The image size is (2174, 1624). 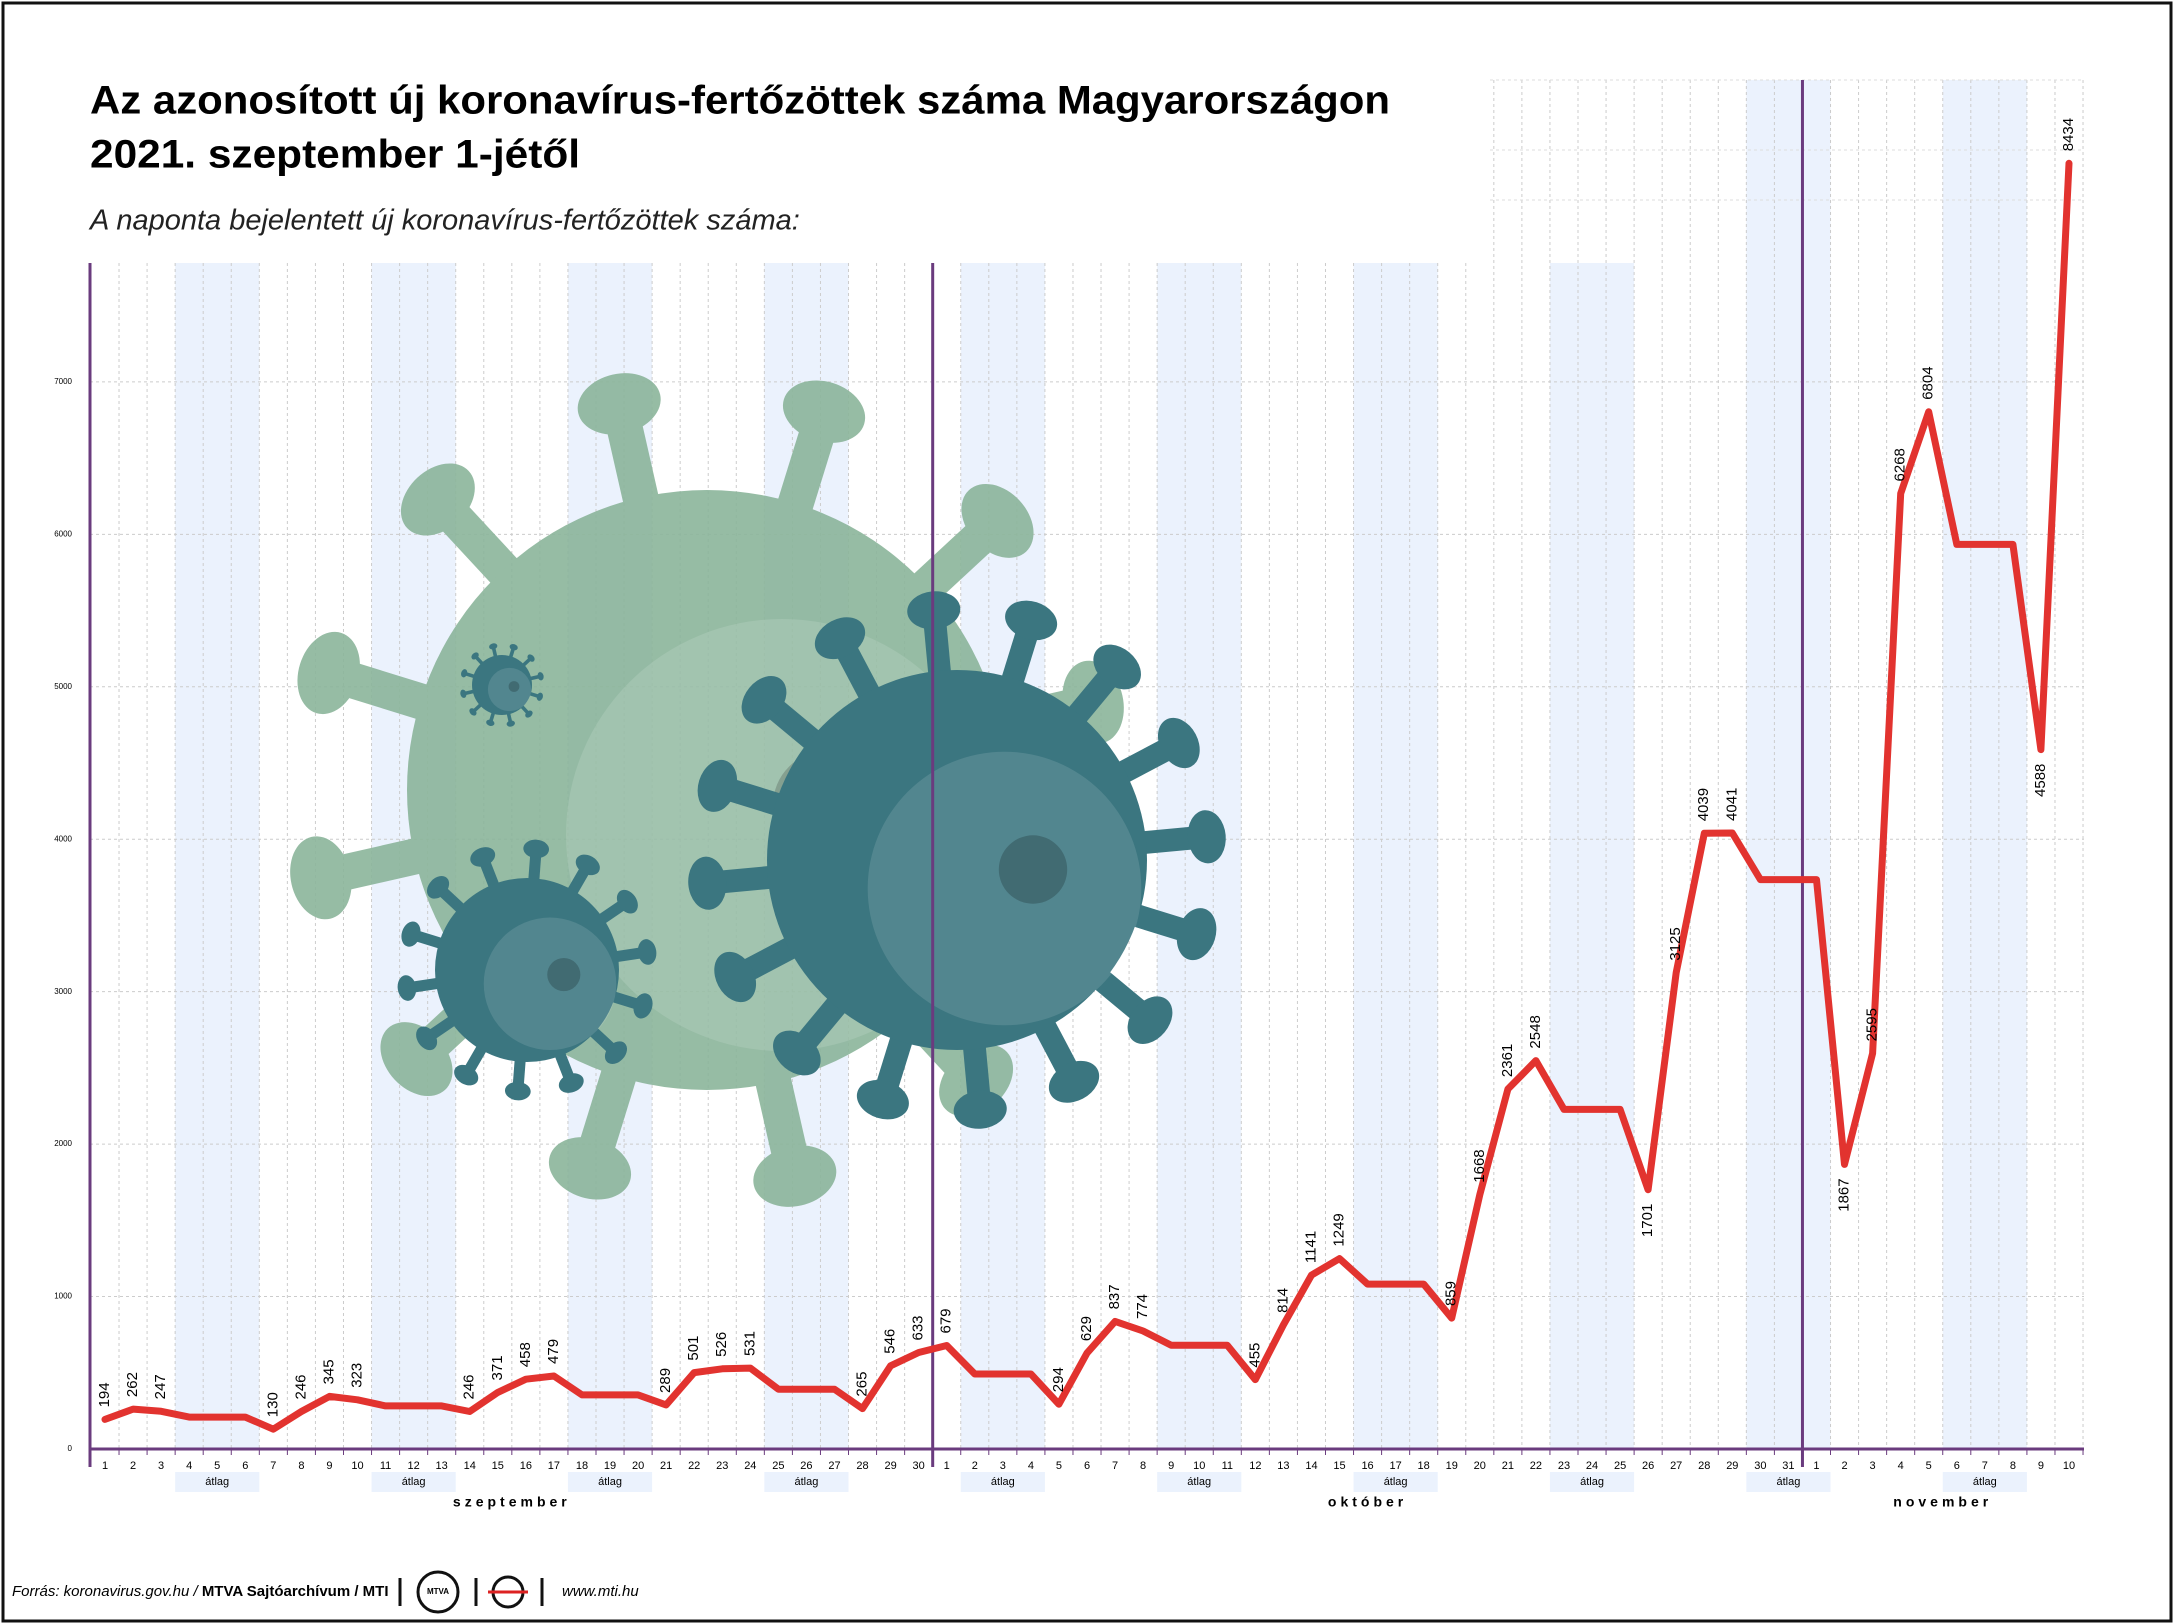 I want to click on value-label: 546, so click(x=890, y=1341).